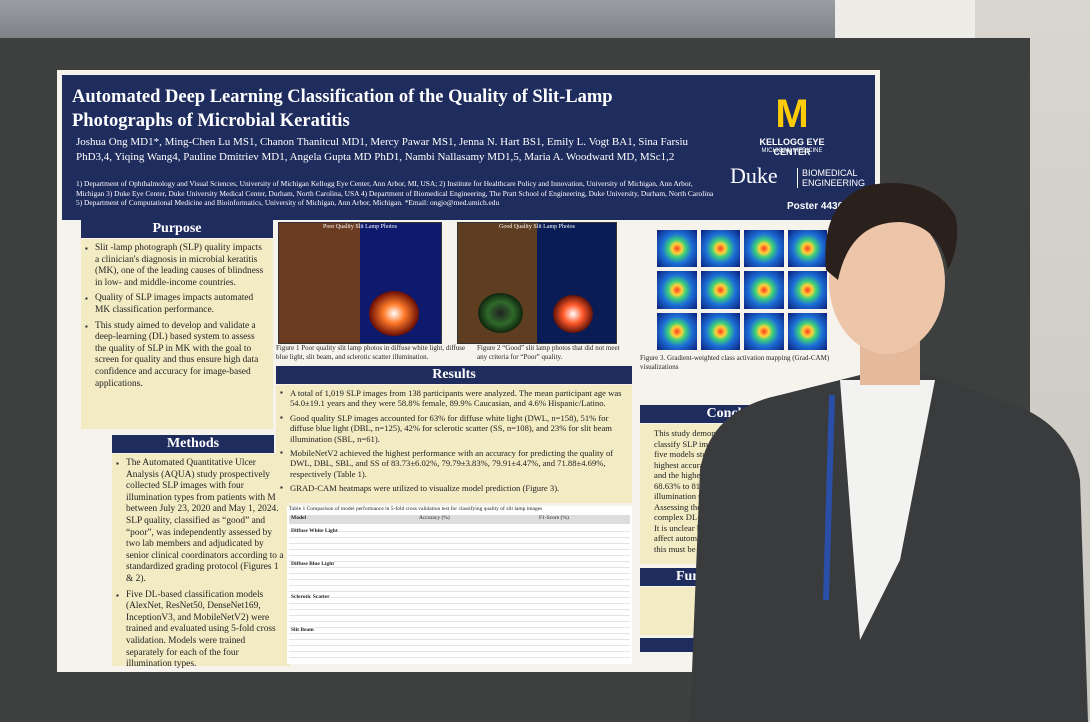 This screenshot has width=1090, height=722. What do you see at coordinates (537, 283) in the screenshot?
I see `figure-2-image: Good Quality Slit Lamp Photos` at bounding box center [537, 283].